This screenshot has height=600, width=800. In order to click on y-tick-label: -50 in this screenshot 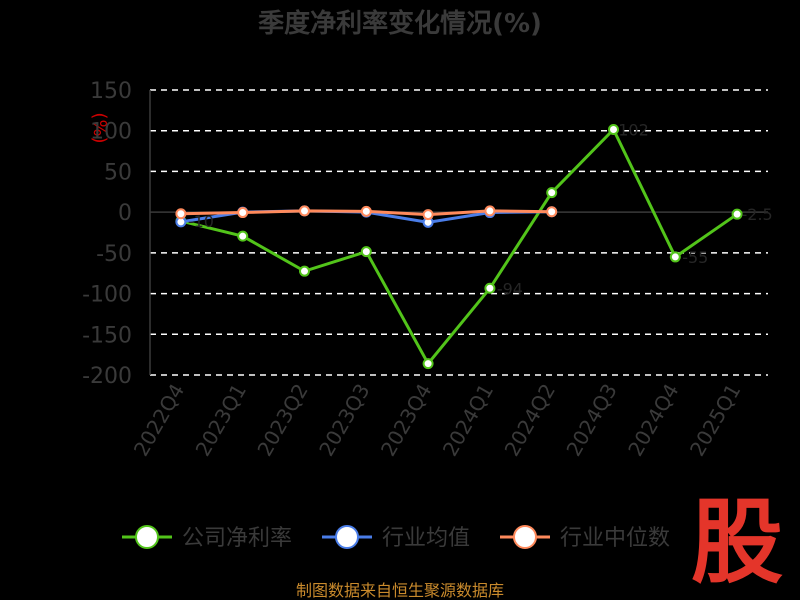, I will do `click(114, 254)`.